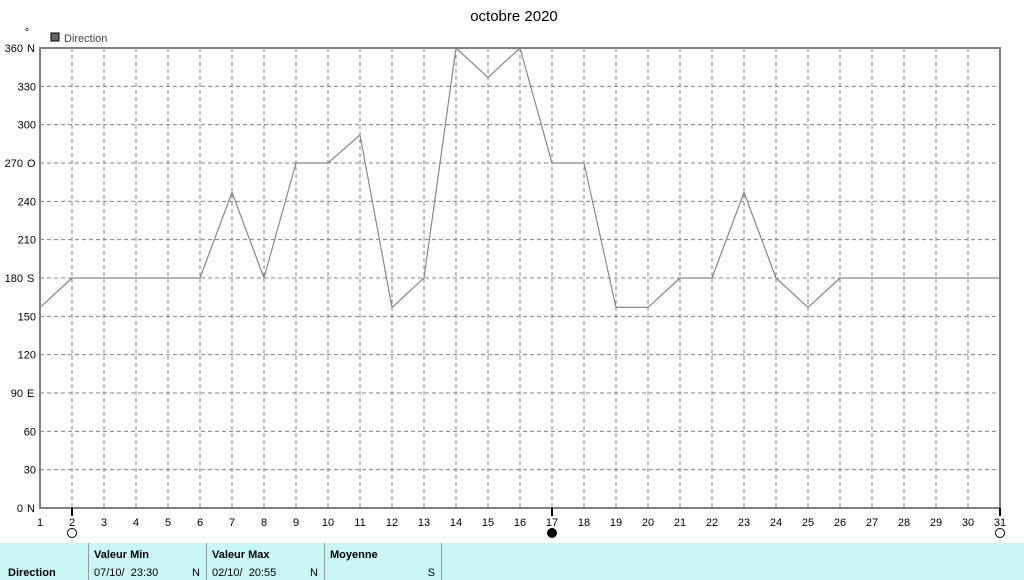  I want to click on summary-min-dir: N, so click(196, 573).